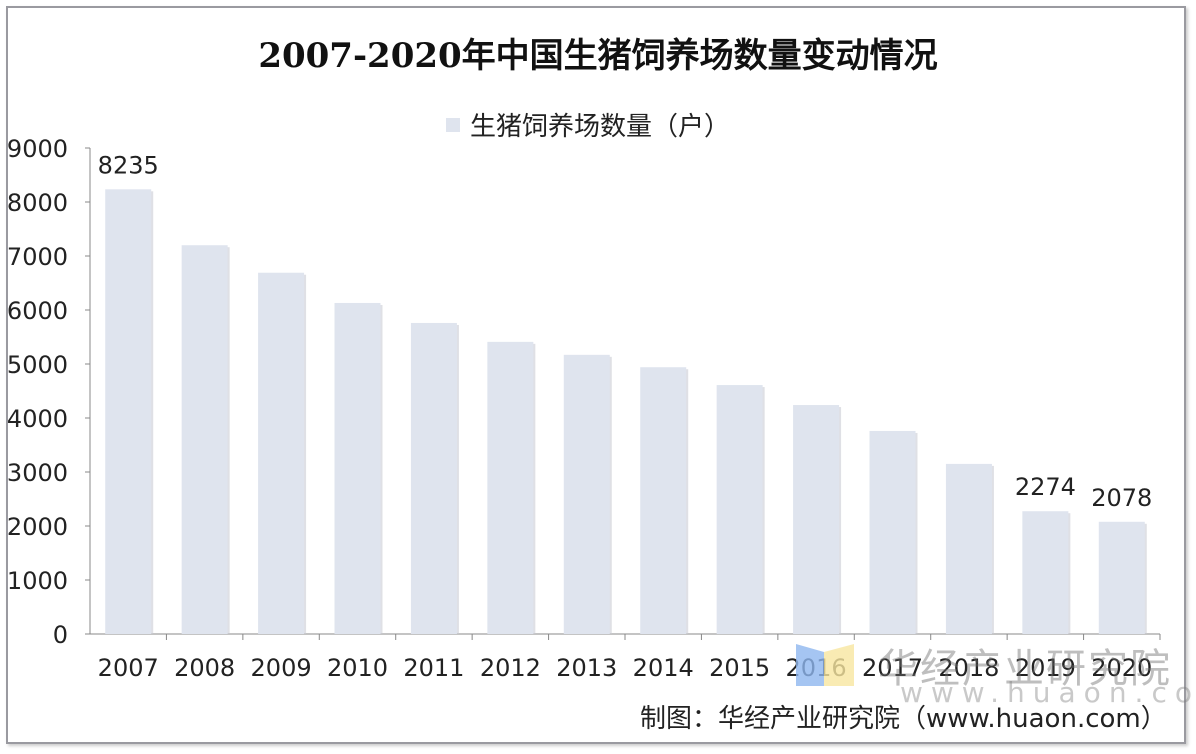 Image resolution: width=1196 pixels, height=754 pixels. Describe the element at coordinates (37, 149) in the screenshot. I see `y-tick-label: 9000` at that location.